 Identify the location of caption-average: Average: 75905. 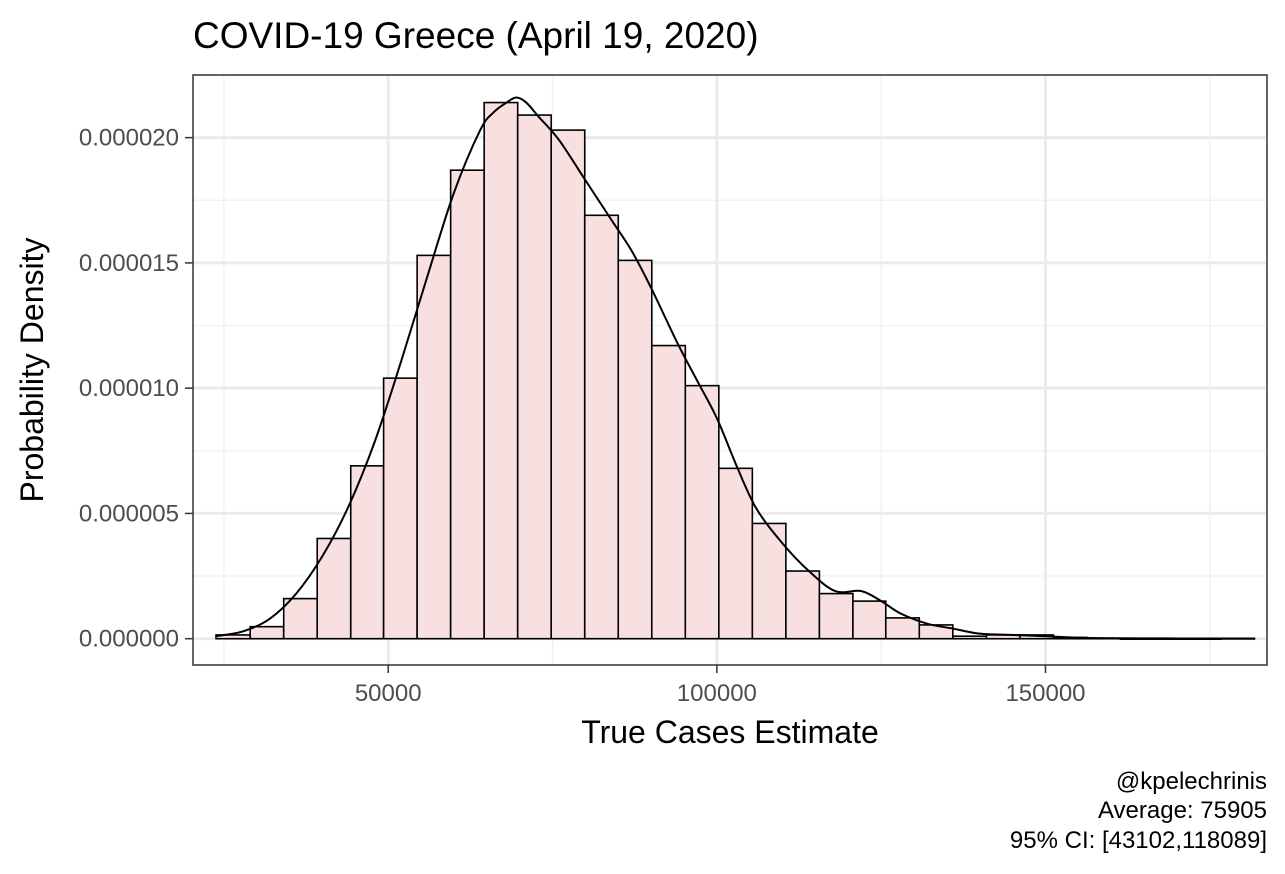
(1182, 810).